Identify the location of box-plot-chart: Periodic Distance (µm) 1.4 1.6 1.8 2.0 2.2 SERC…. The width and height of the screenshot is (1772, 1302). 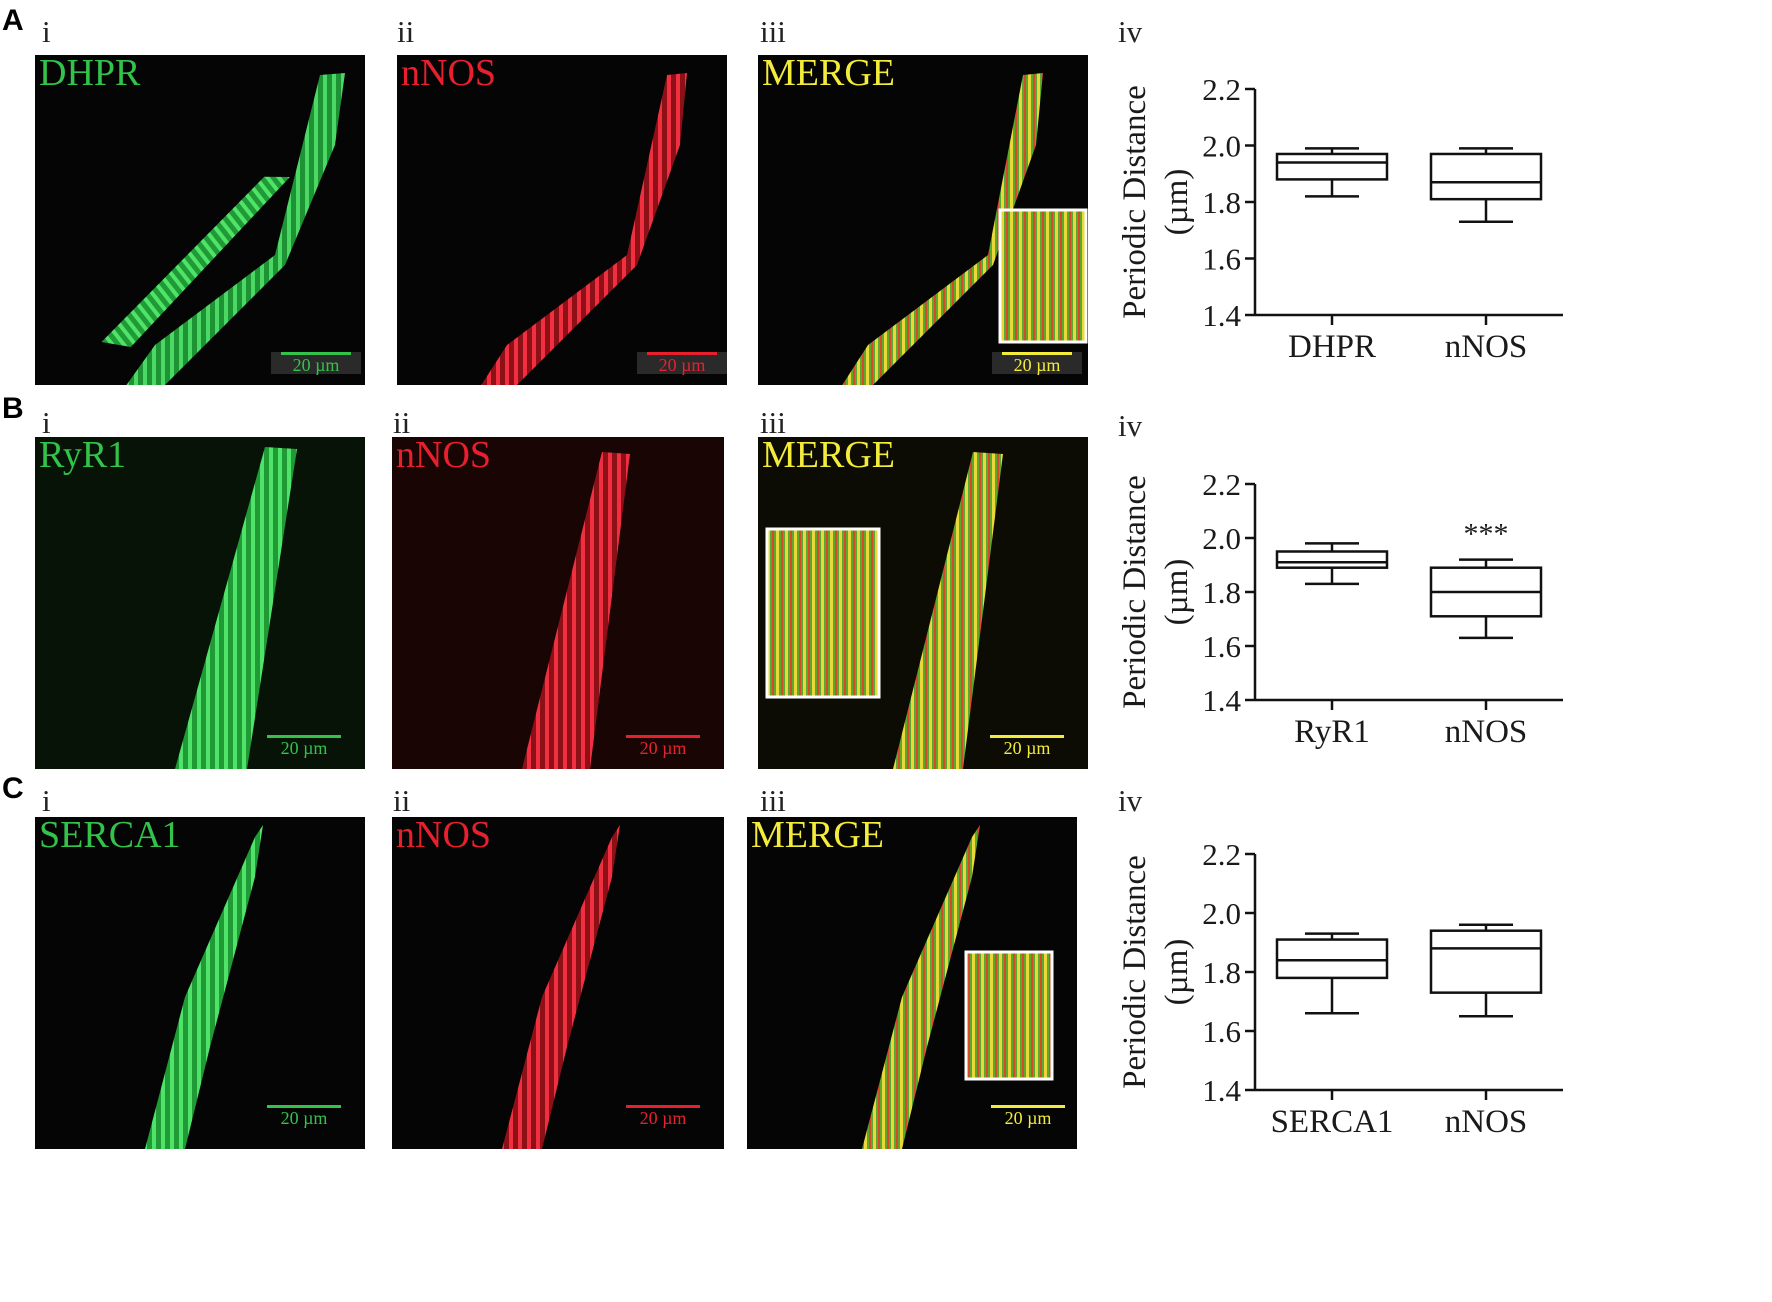
(1340, 988).